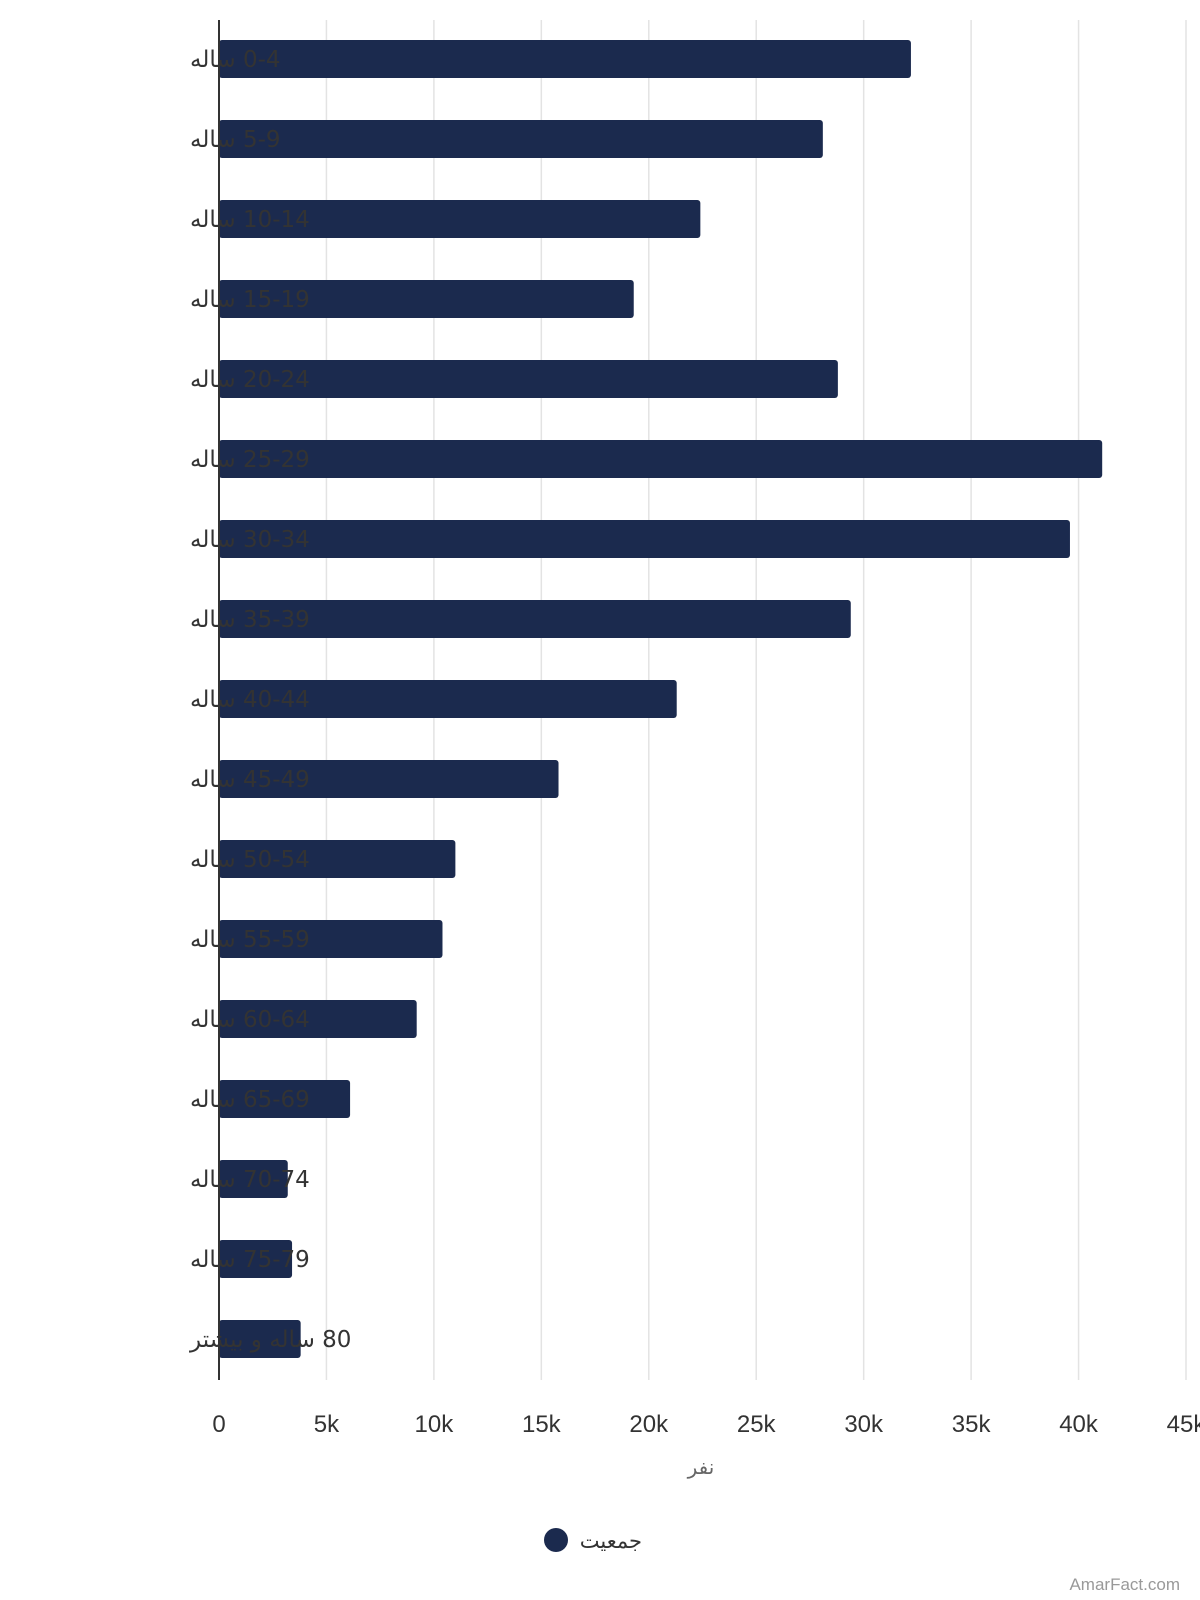 This screenshot has height=1600, width=1200. I want to click on x-tick-label: 10k, so click(435, 1424).